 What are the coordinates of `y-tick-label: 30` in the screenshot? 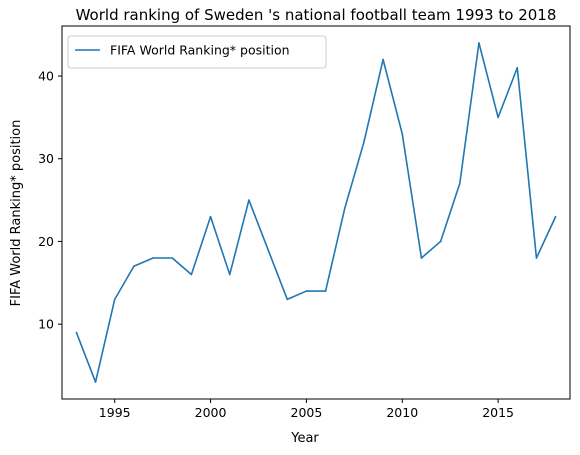 It's located at (46, 158).